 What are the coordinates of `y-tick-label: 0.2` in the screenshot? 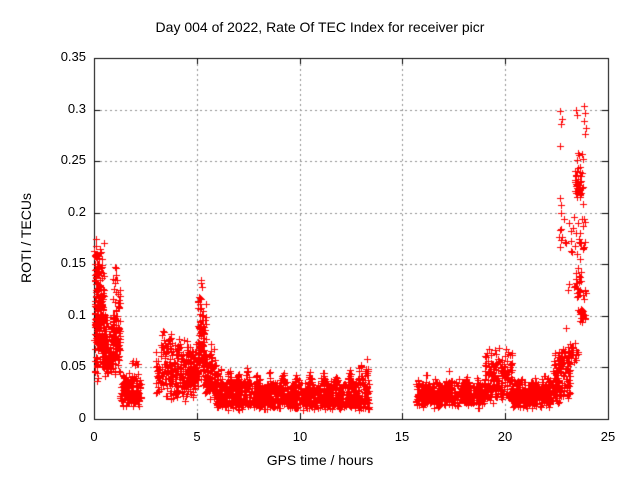 It's located at (76, 211).